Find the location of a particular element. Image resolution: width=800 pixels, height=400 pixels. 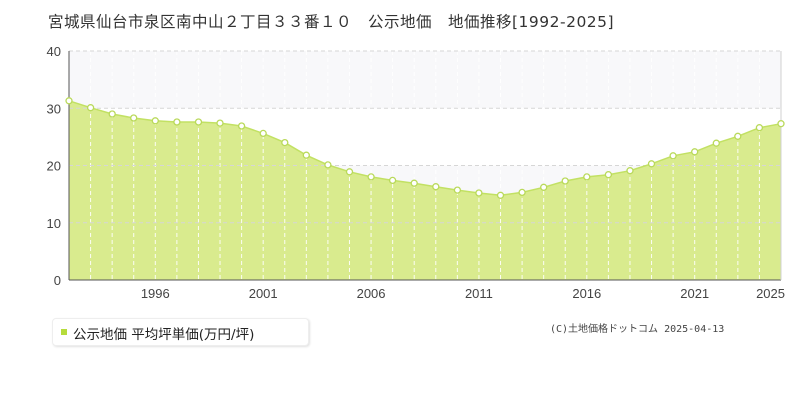

y-tick-label: 30 is located at coordinates (54, 108).